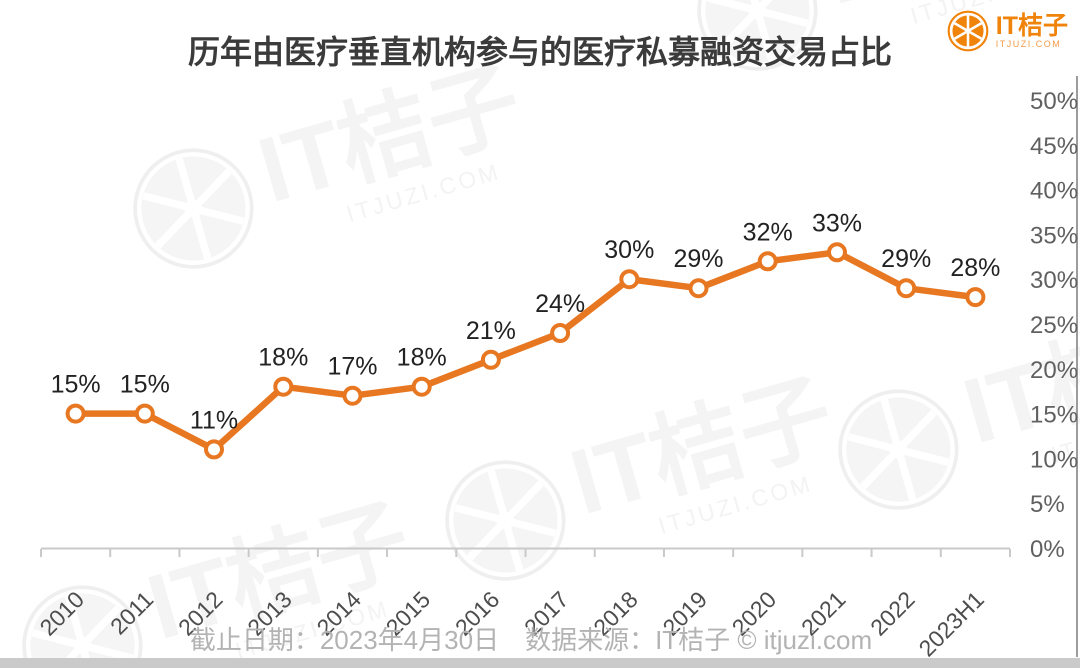 This screenshot has width=1080, height=668. What do you see at coordinates (1047, 504) in the screenshot?
I see `y-tick-label: 5%` at bounding box center [1047, 504].